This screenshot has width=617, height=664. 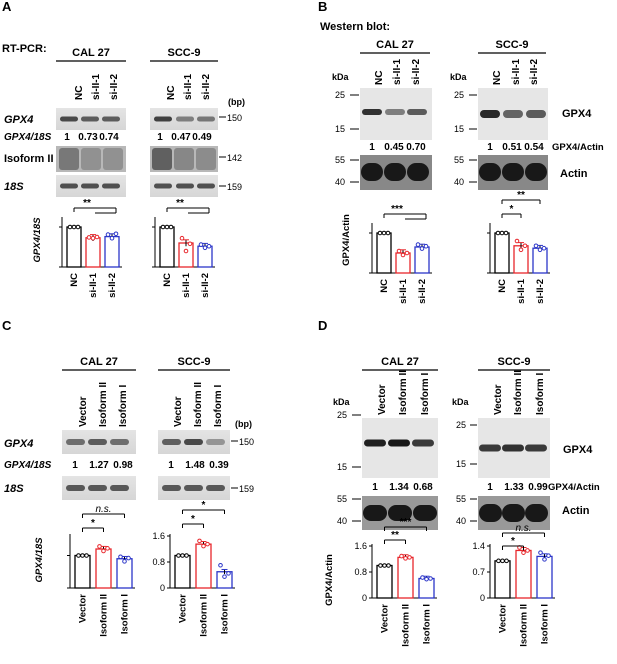 What do you see at coordinates (385, 618) in the screenshot?
I see `category-label: Vector` at bounding box center [385, 618].